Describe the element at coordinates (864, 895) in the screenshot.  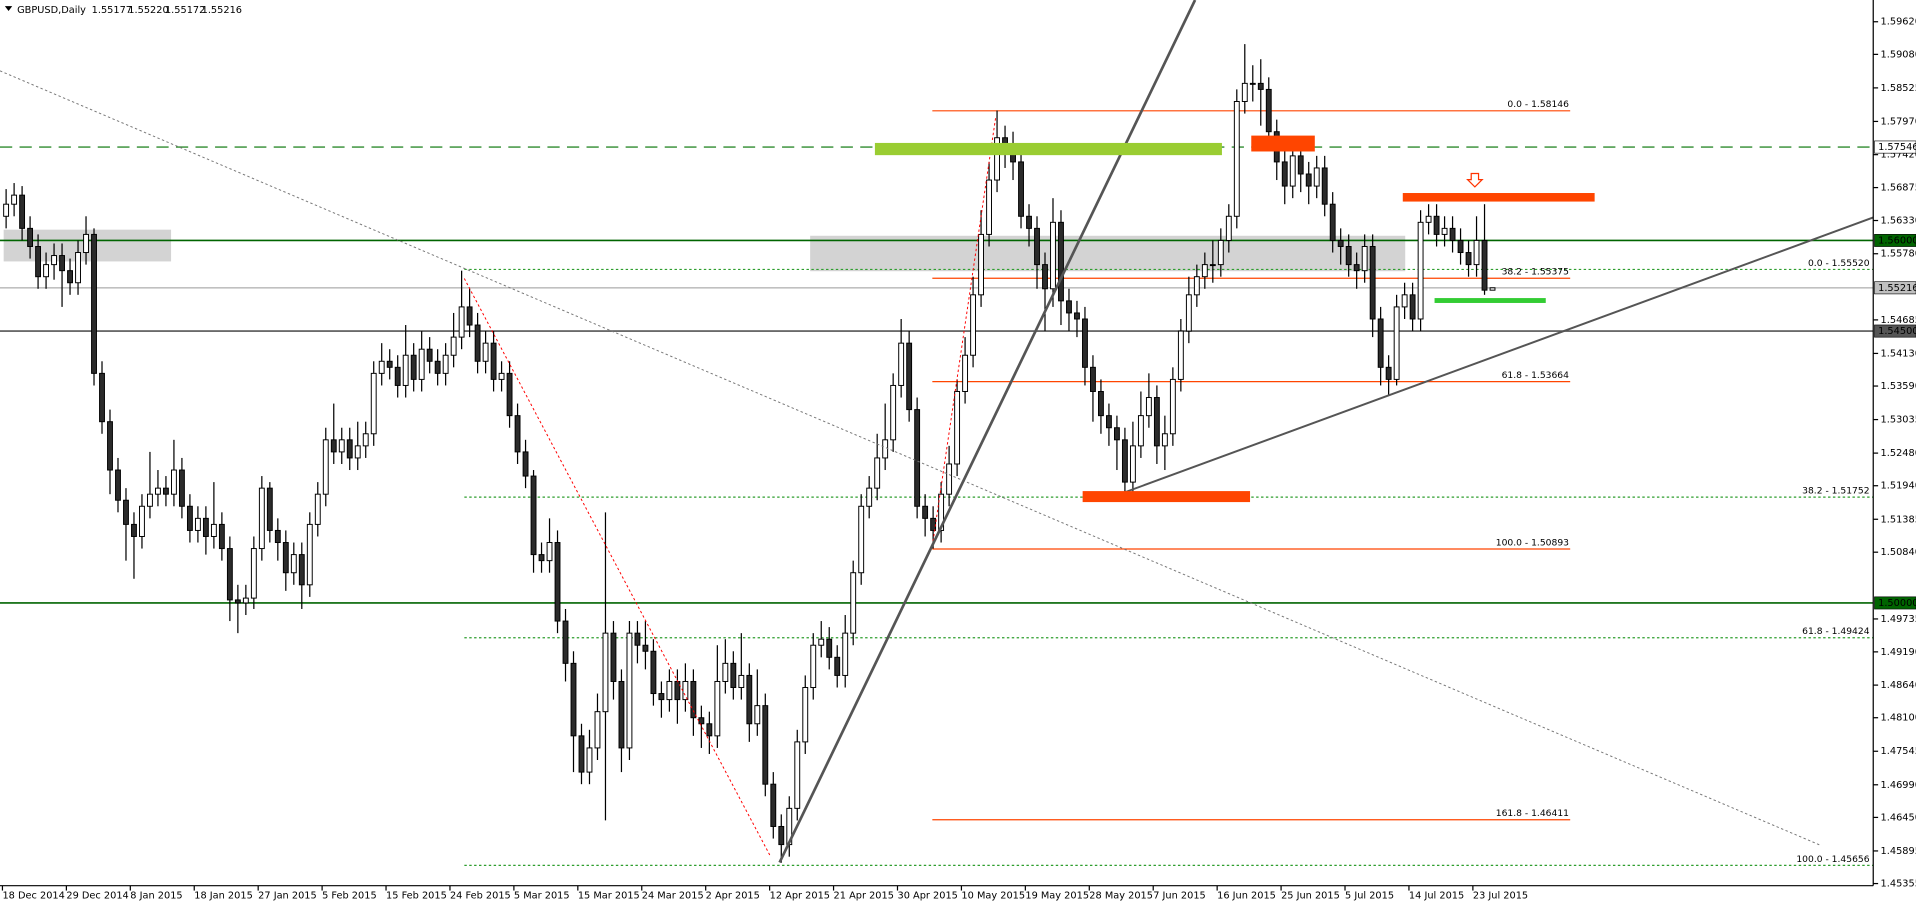
I see `x-tick-label: 21 Apr 2015` at that location.